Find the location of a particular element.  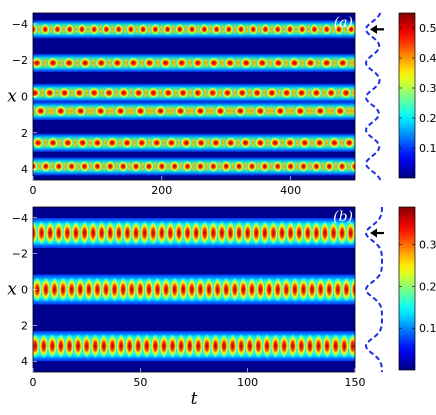

panel-a-ytick-label: −4 is located at coordinates (20, 24).